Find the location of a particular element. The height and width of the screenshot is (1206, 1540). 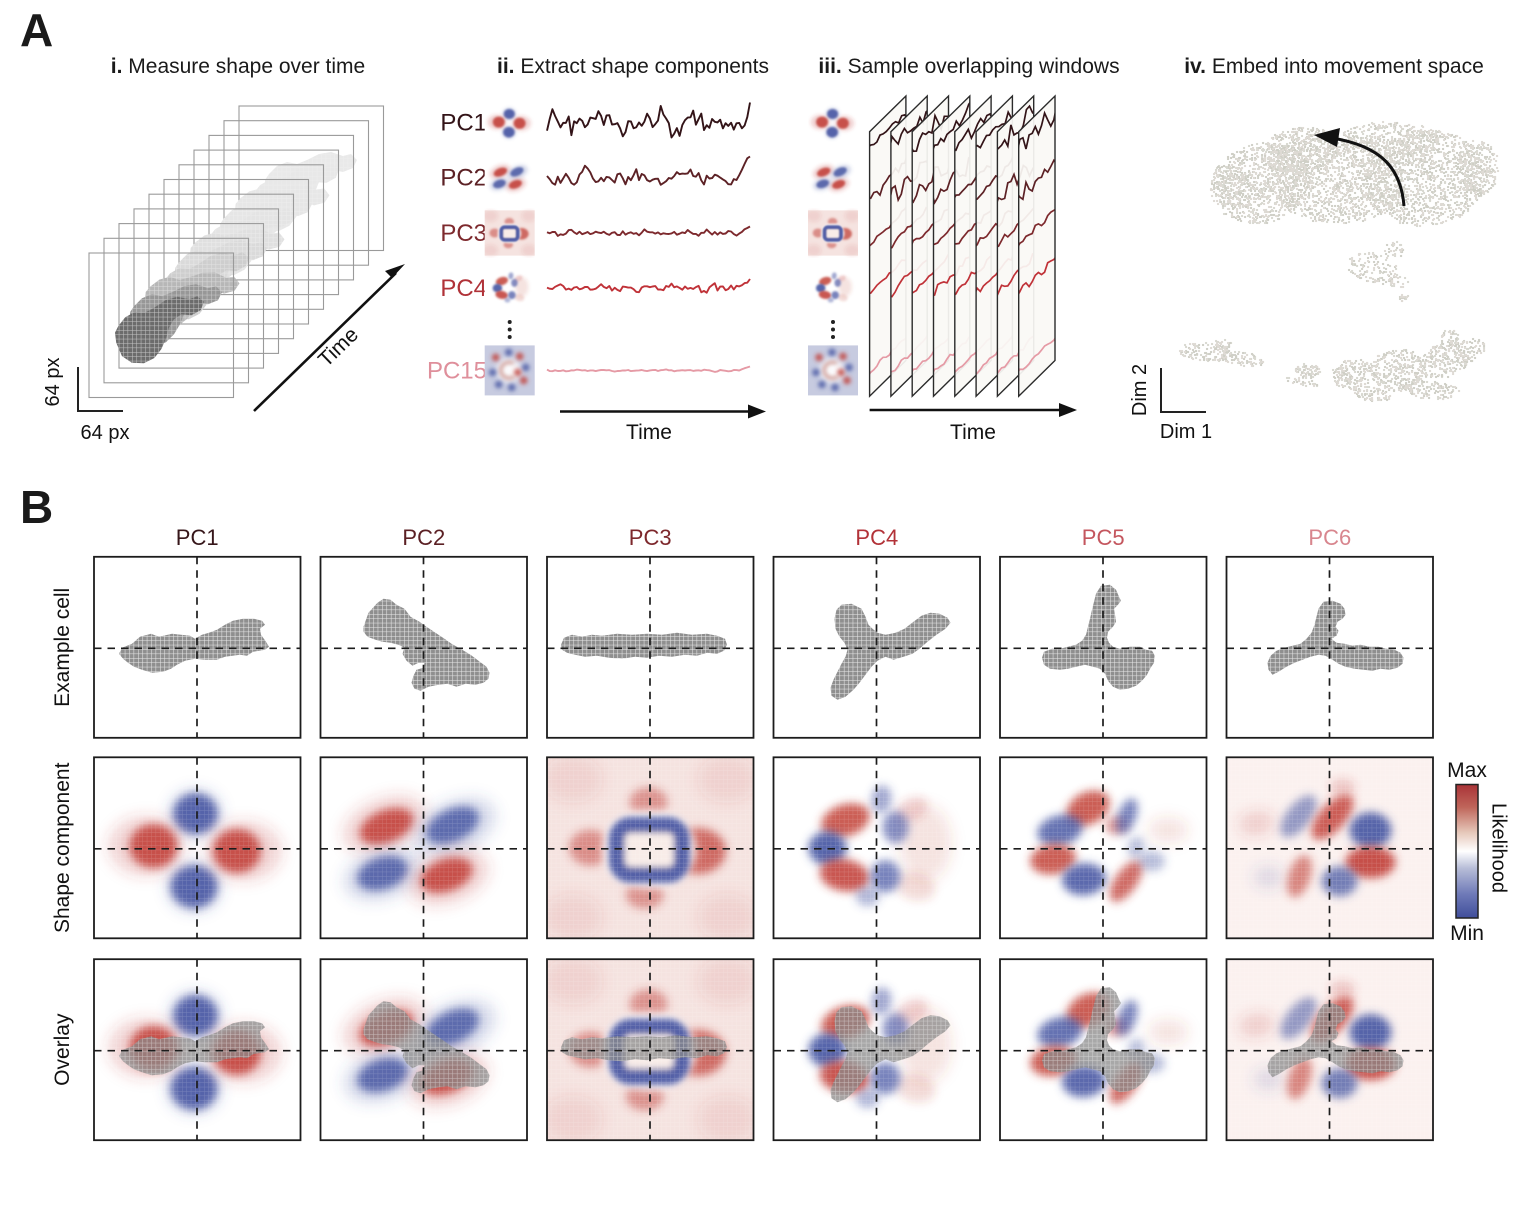

svg-text: Likelihood is located at coordinates (1499, 848).